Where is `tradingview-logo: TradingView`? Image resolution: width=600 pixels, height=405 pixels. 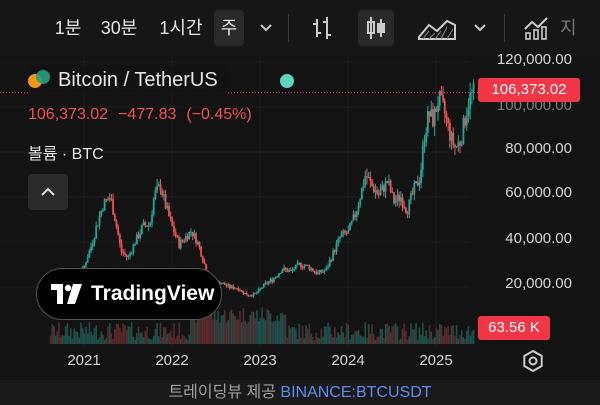
tradingview-logo: TradingView is located at coordinates (129, 294).